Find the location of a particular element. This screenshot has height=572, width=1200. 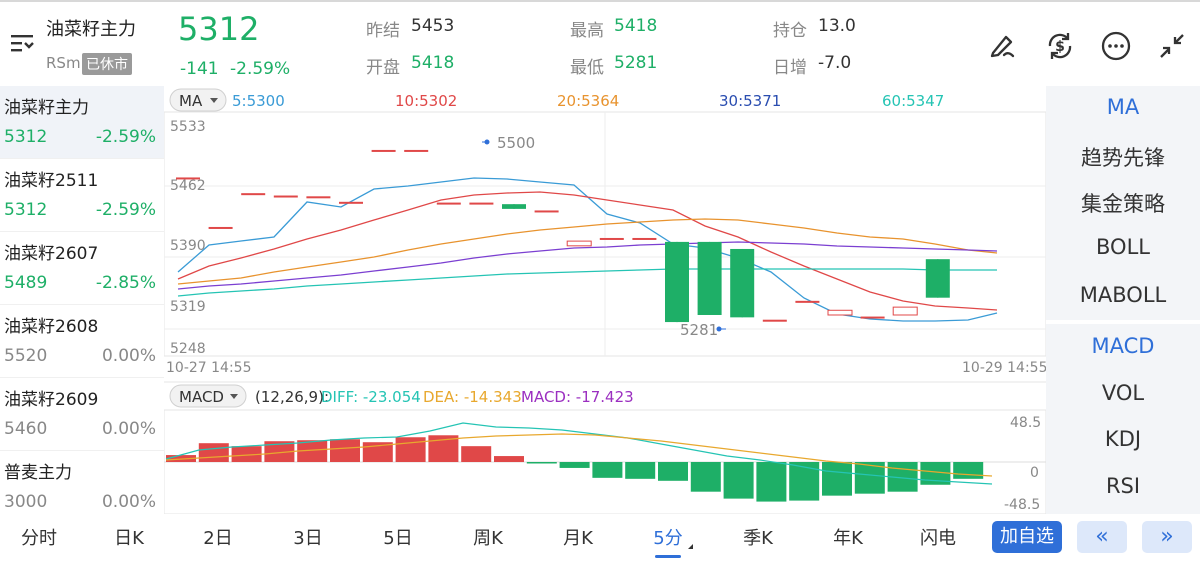

stat-label: 最低 is located at coordinates (587, 68).